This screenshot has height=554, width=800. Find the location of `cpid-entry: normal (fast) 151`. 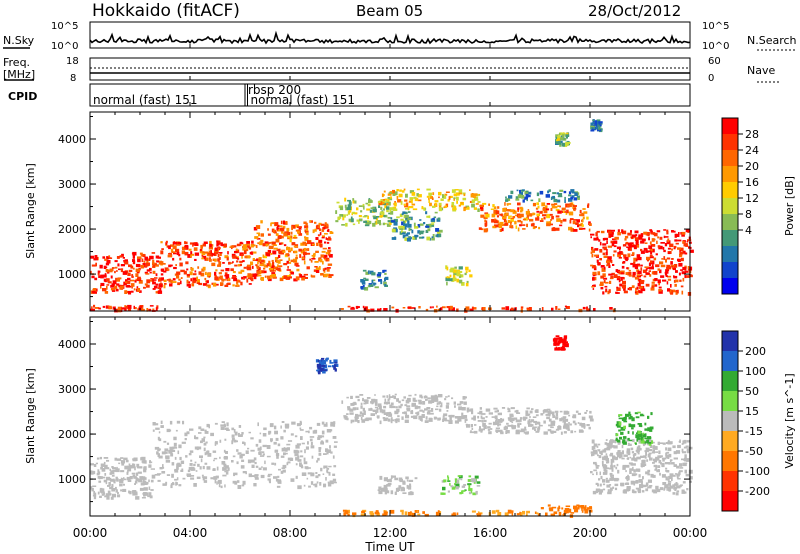

cpid-entry: normal (fast) 151 is located at coordinates (303, 100).